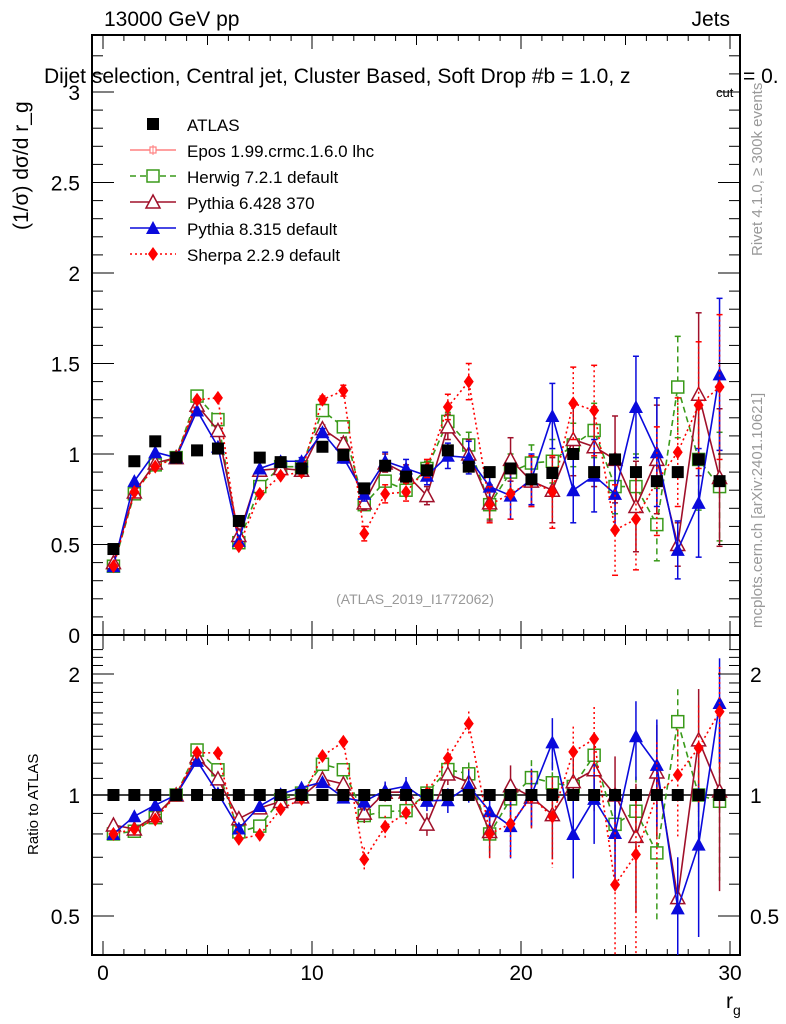 The width and height of the screenshot is (786, 1024). What do you see at coordinates (281, 151) in the screenshot?
I see `legend-label: Epos 1.99.crmc.1.6.0 lhc` at bounding box center [281, 151].